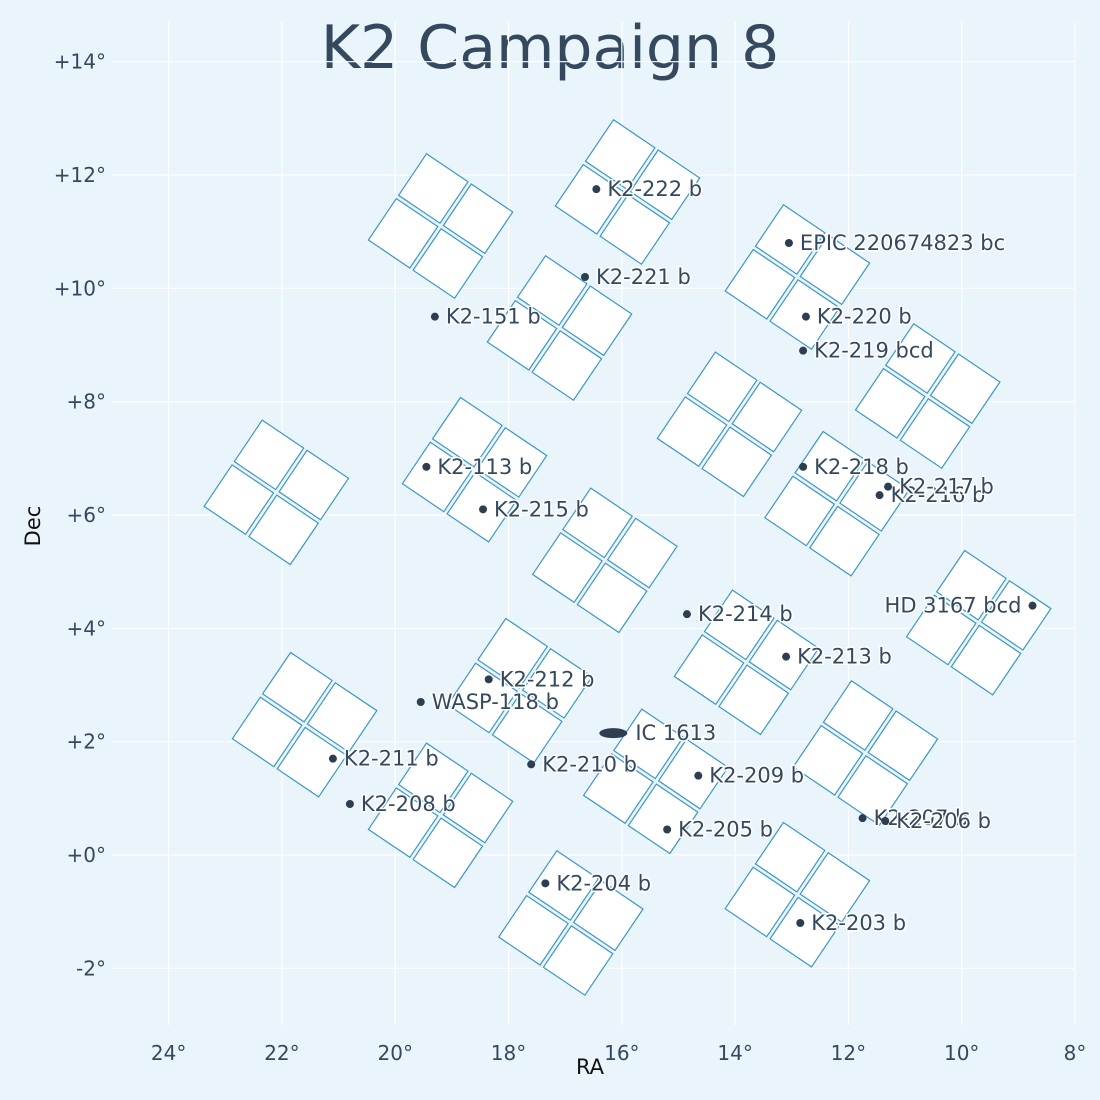  What do you see at coordinates (281, 1053) in the screenshot?
I see `x-tick-label: 22°` at bounding box center [281, 1053].